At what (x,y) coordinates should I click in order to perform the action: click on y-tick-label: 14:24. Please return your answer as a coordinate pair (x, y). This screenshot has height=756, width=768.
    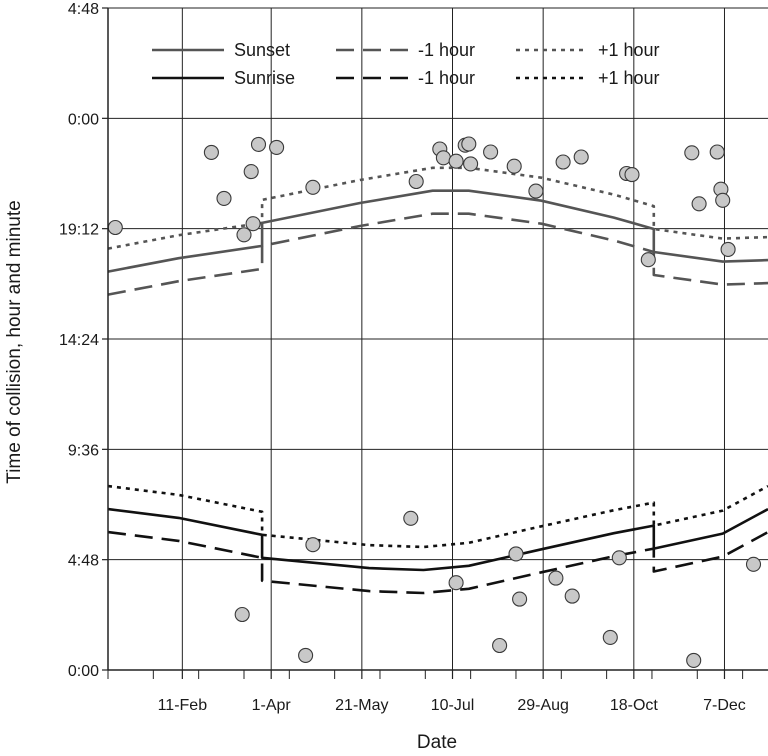
    Looking at the image, I should click on (79, 340).